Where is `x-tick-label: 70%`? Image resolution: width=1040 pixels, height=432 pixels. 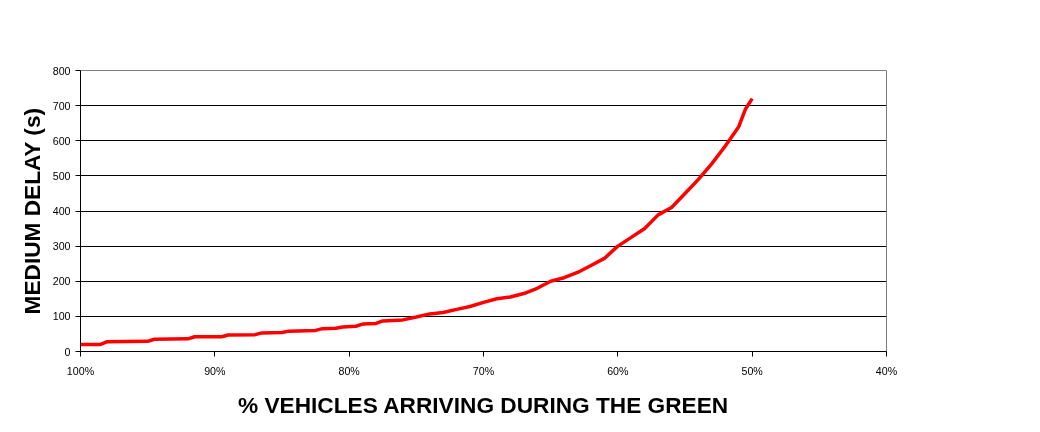 x-tick-label: 70% is located at coordinates (483, 370).